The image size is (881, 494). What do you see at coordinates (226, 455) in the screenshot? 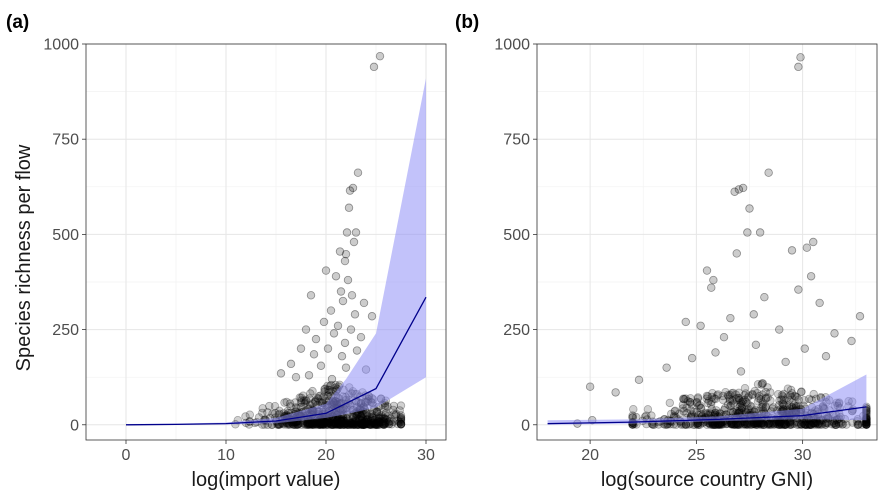
I see `x-tick-label: 10` at bounding box center [226, 455].